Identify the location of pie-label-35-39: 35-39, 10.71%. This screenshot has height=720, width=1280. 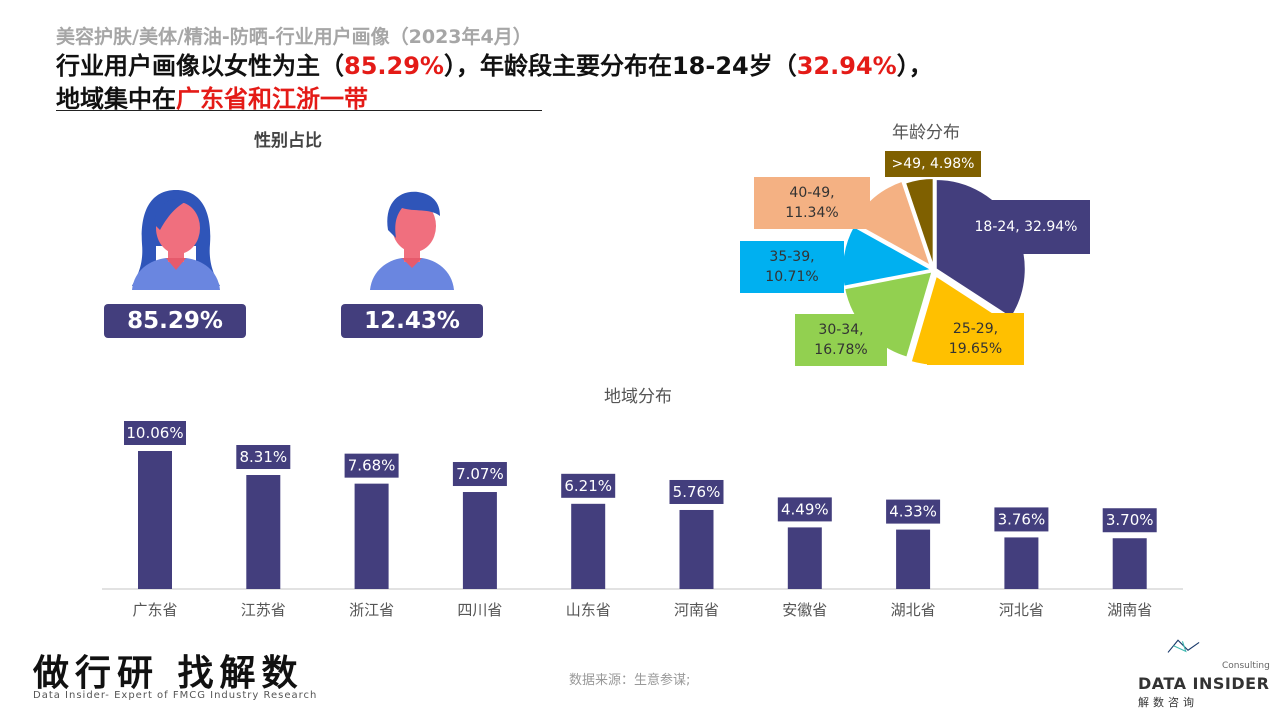
(792, 267).